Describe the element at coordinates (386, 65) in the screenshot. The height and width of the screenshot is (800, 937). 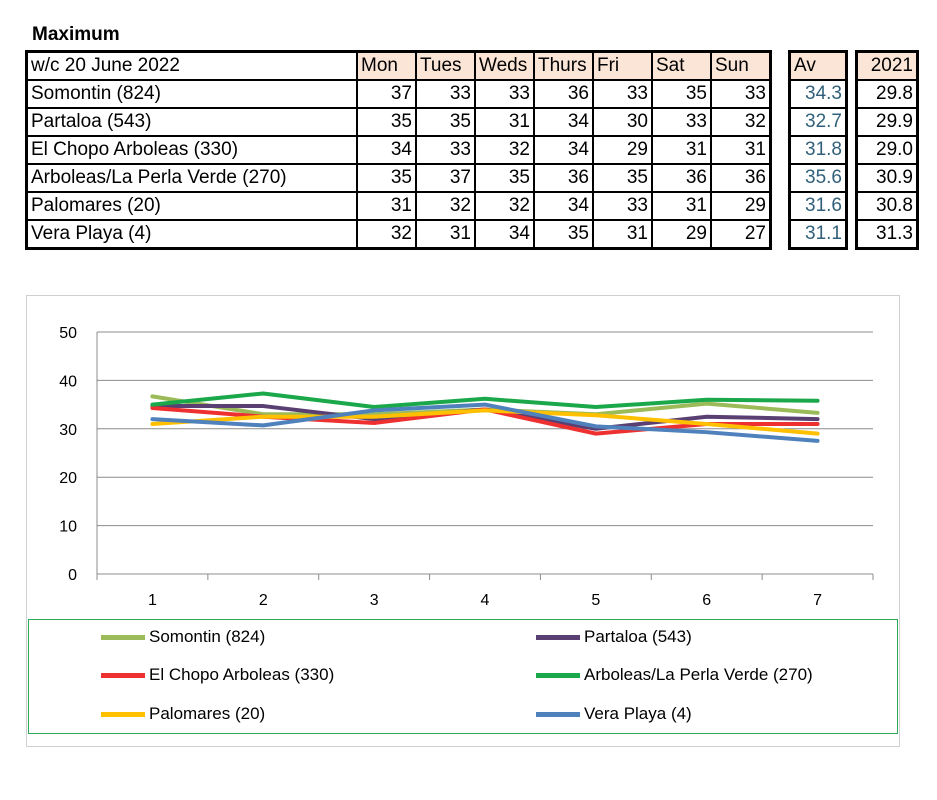
I see `day-header: Mon` at that location.